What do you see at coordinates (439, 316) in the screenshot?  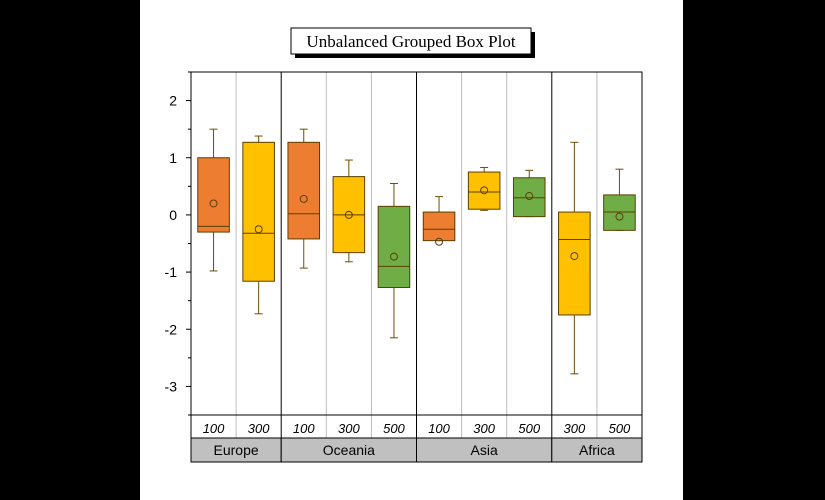 I see `box-asia-100: 100` at bounding box center [439, 316].